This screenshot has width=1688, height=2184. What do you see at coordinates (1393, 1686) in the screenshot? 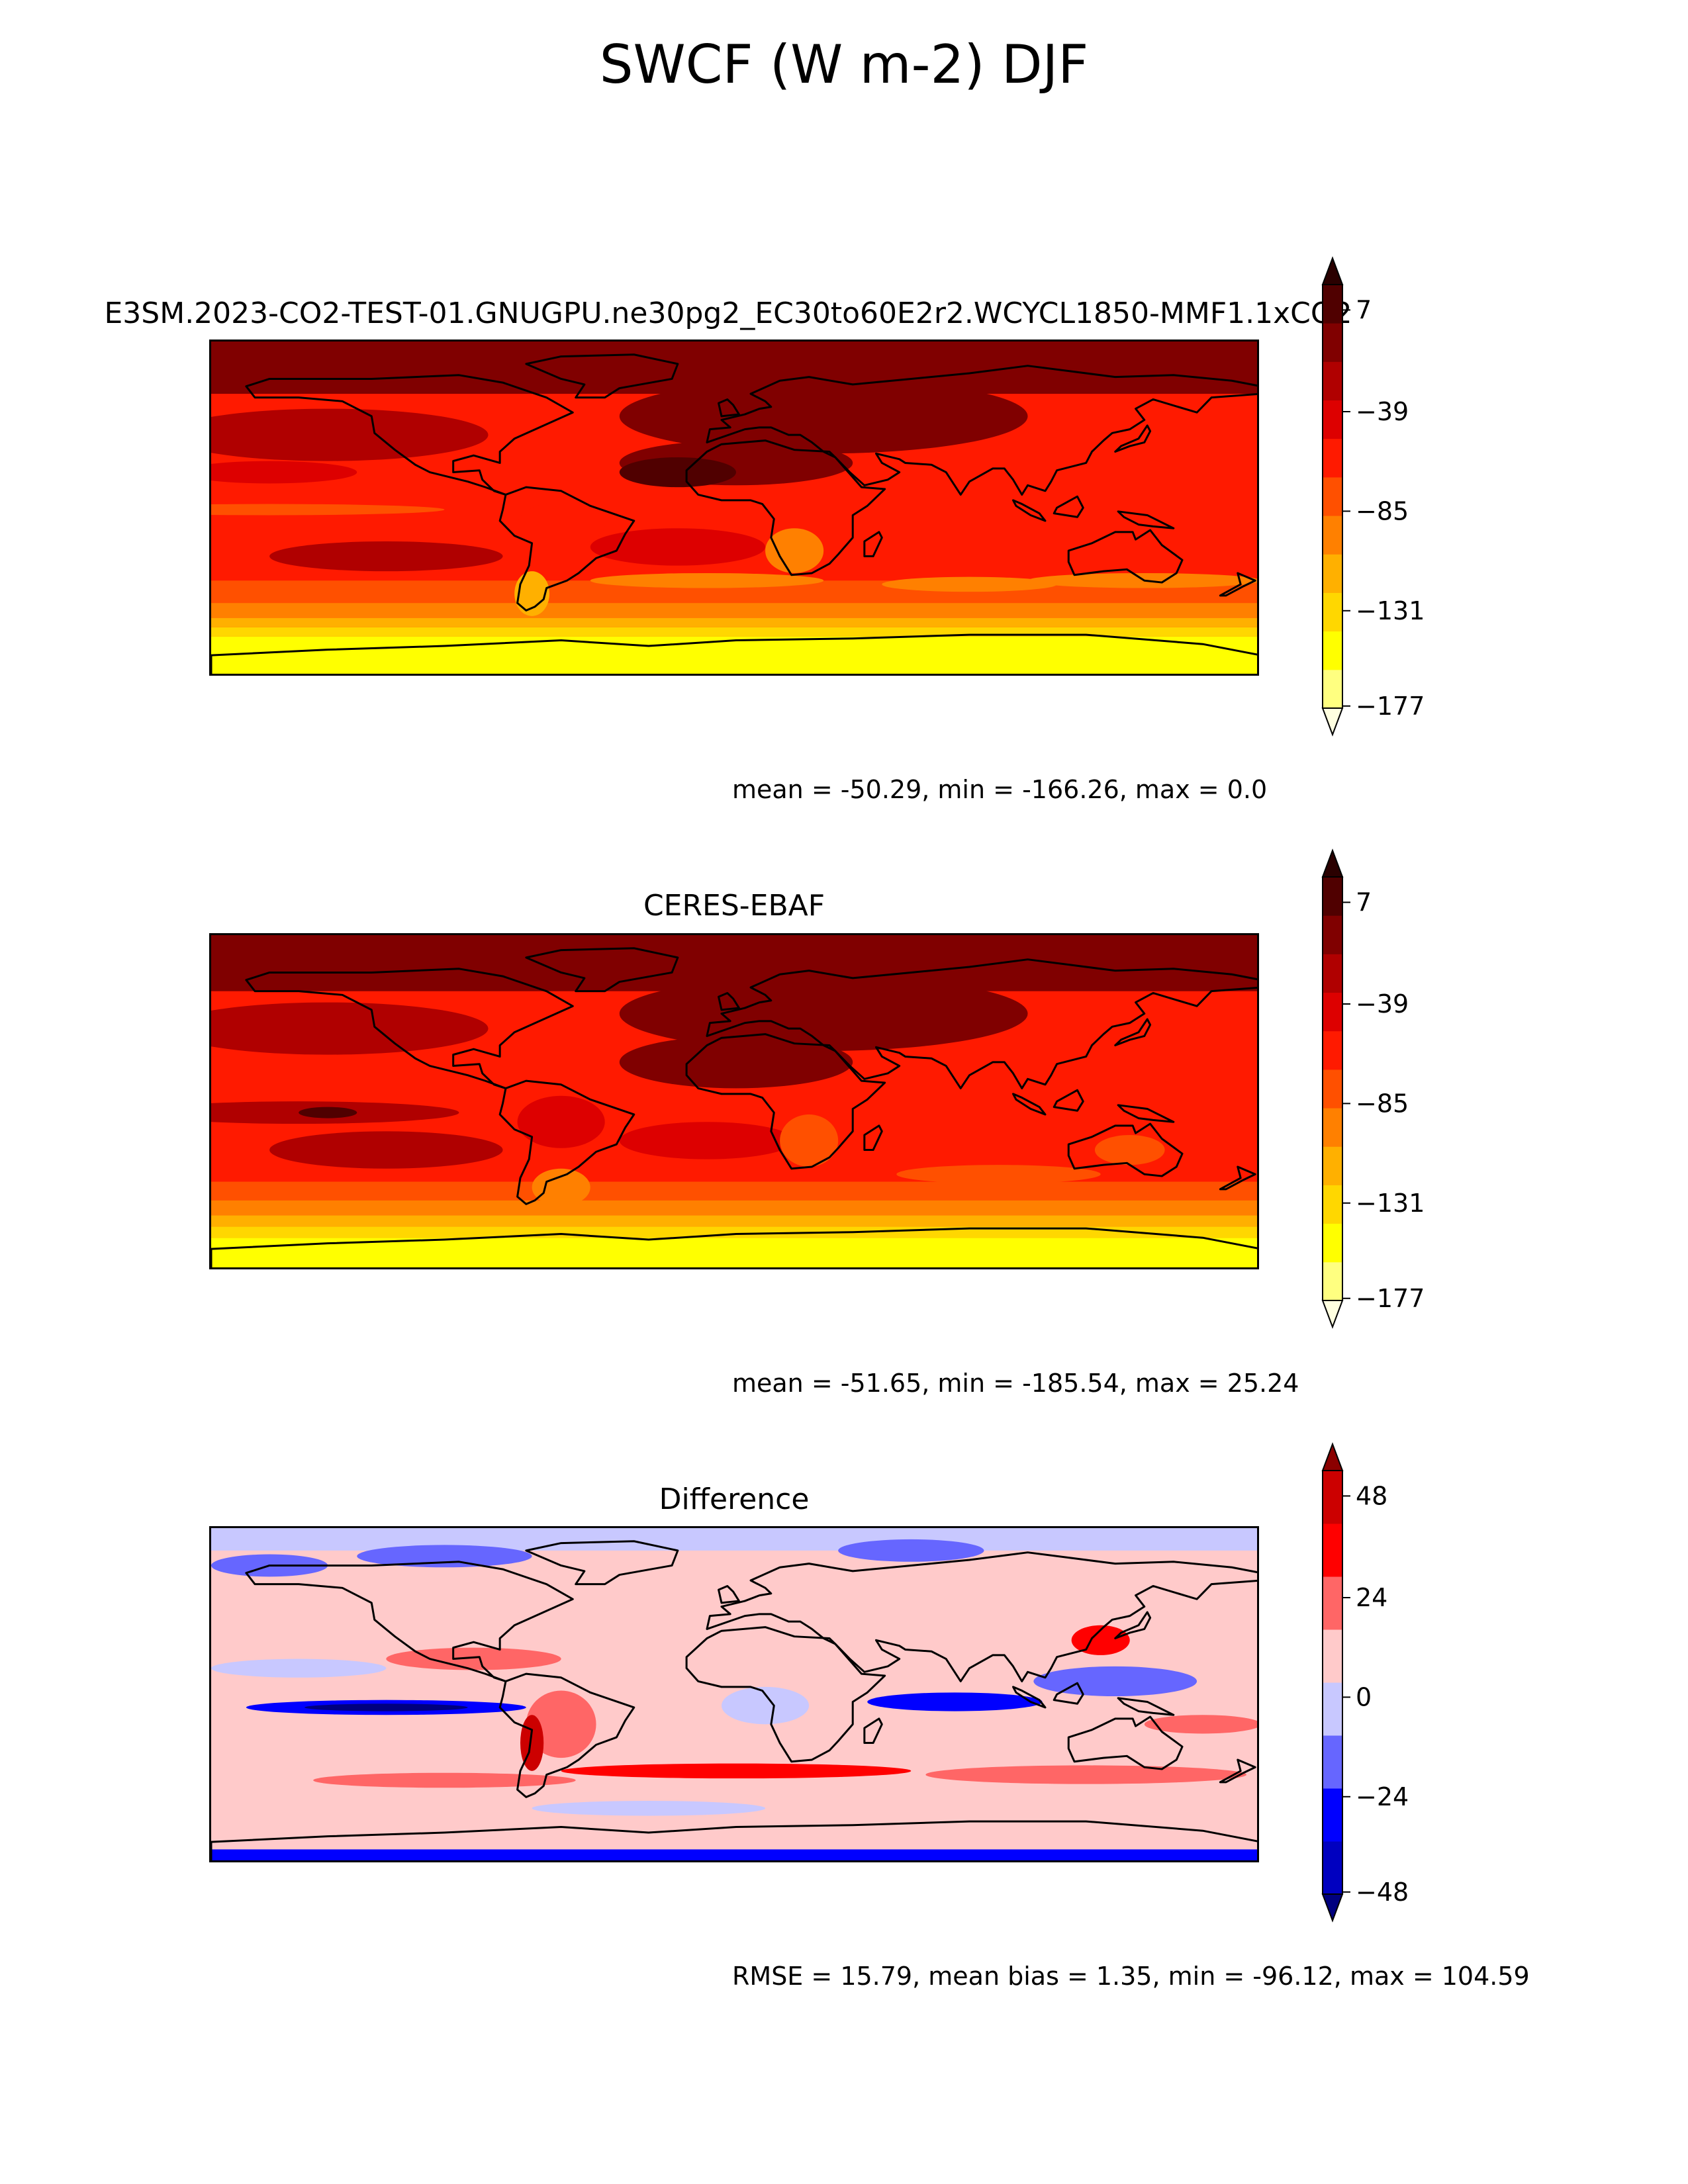
I see `panel-3-colorbar: 48 24 0 −24 −48` at bounding box center [1393, 1686].